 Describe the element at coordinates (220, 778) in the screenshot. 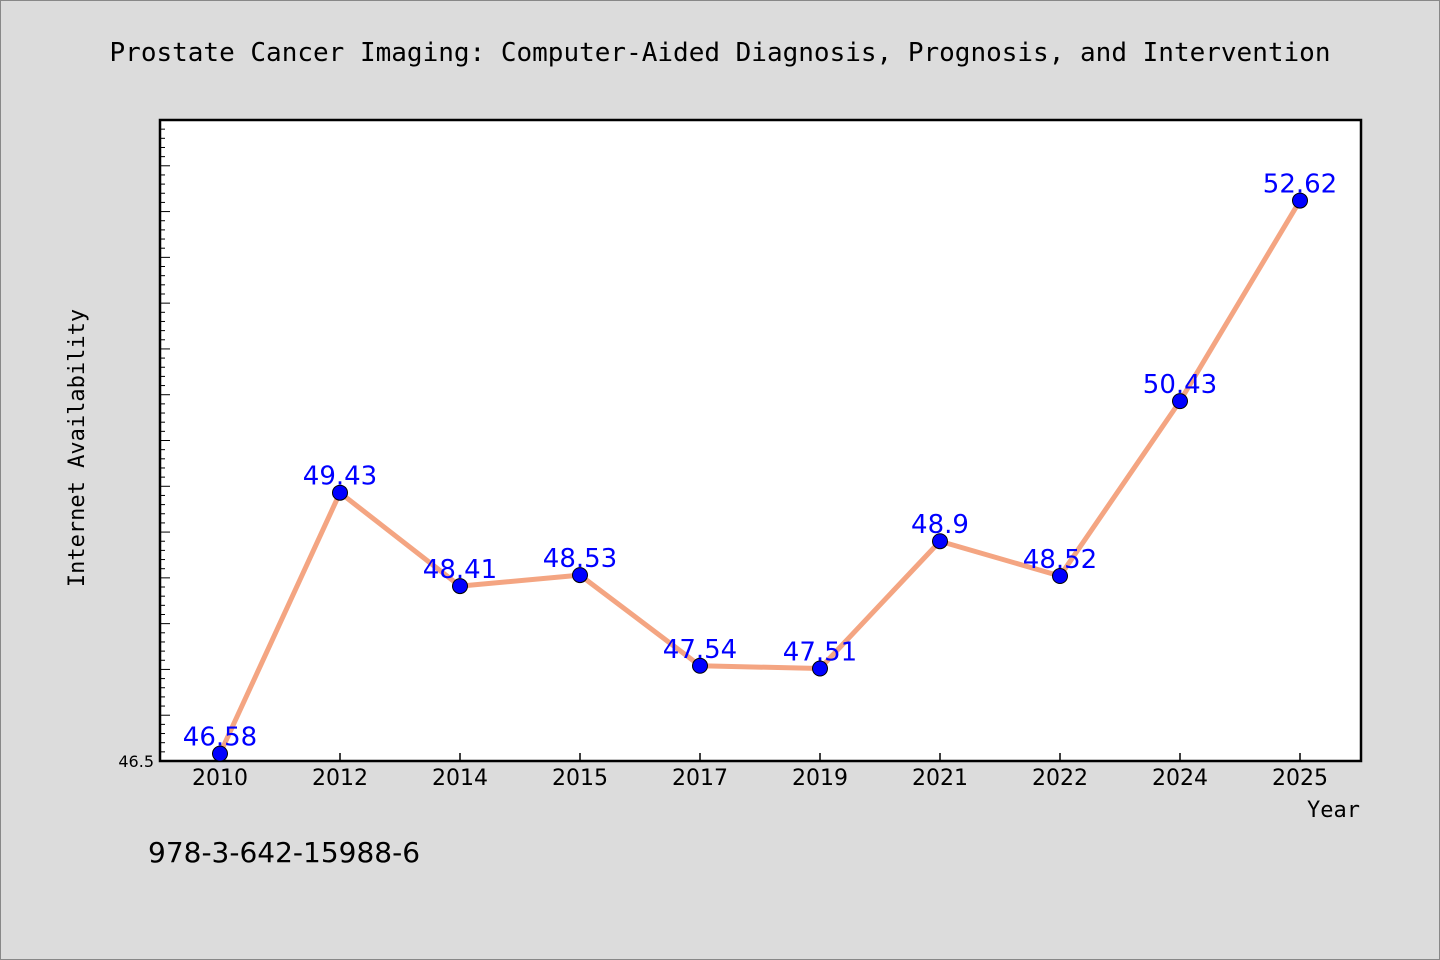

I see `x-tick-label: 2010` at that location.